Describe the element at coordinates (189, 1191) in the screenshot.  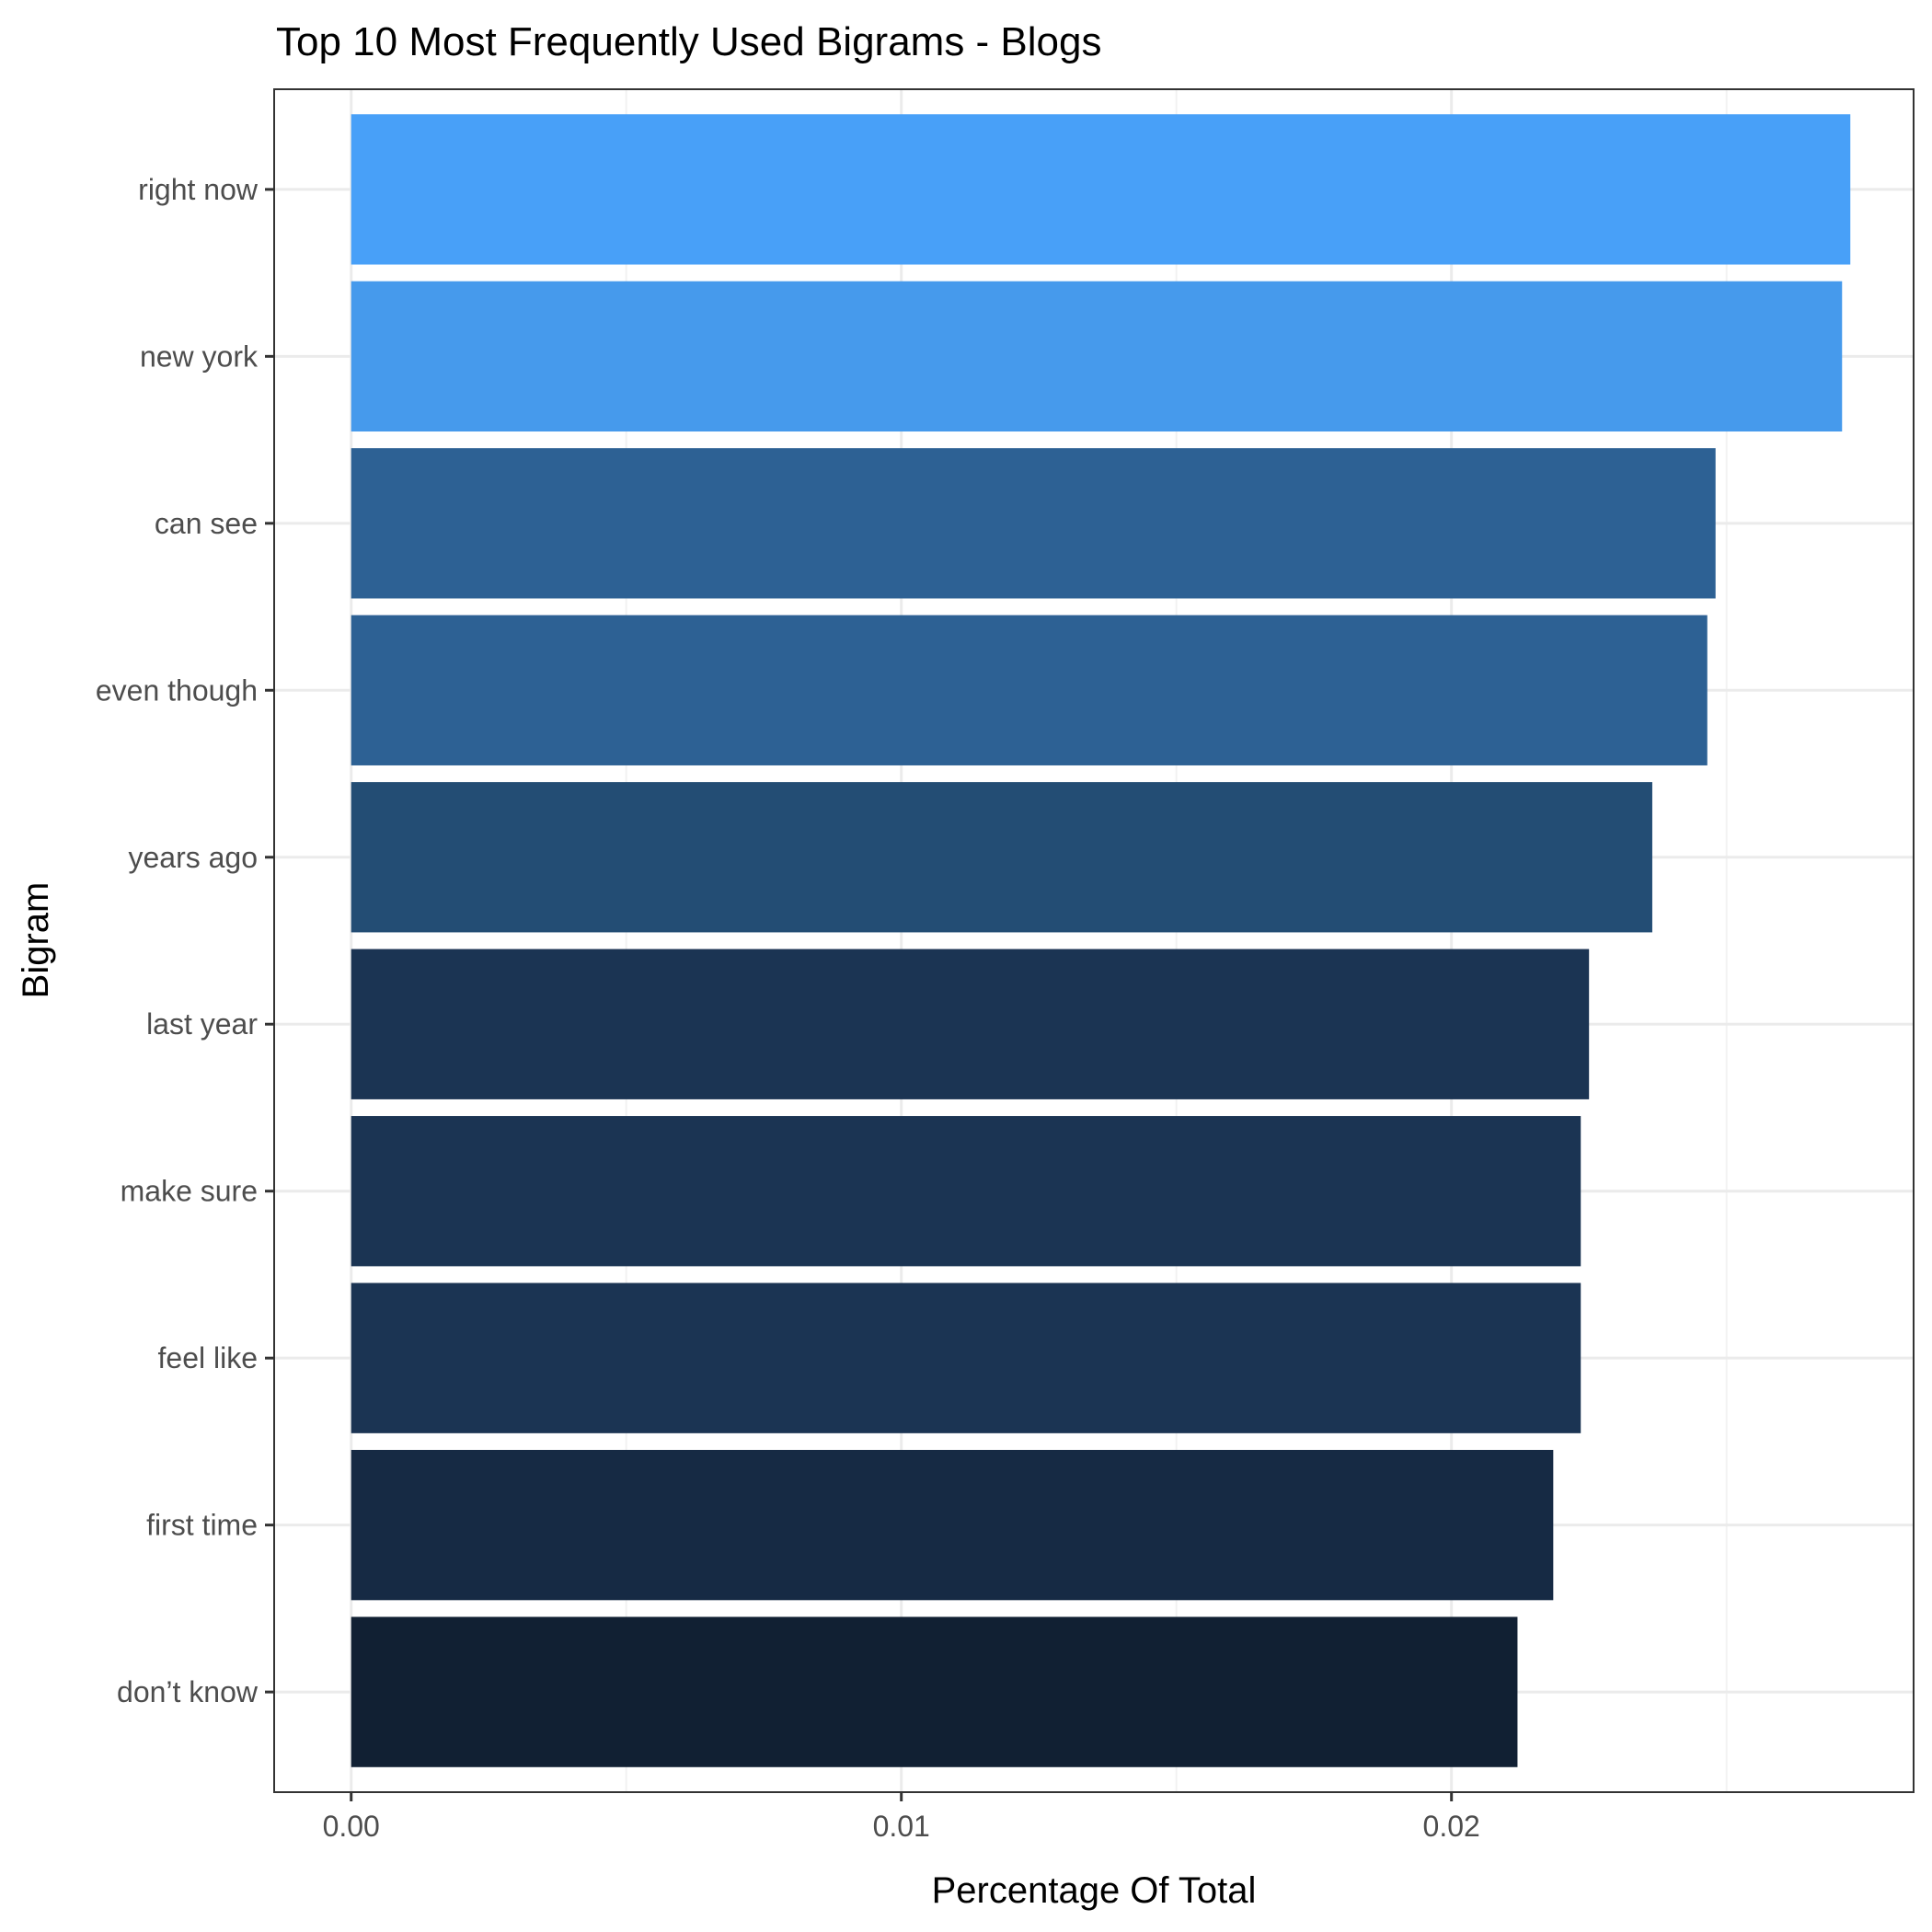
I see `y-tick-label: make sure` at that location.